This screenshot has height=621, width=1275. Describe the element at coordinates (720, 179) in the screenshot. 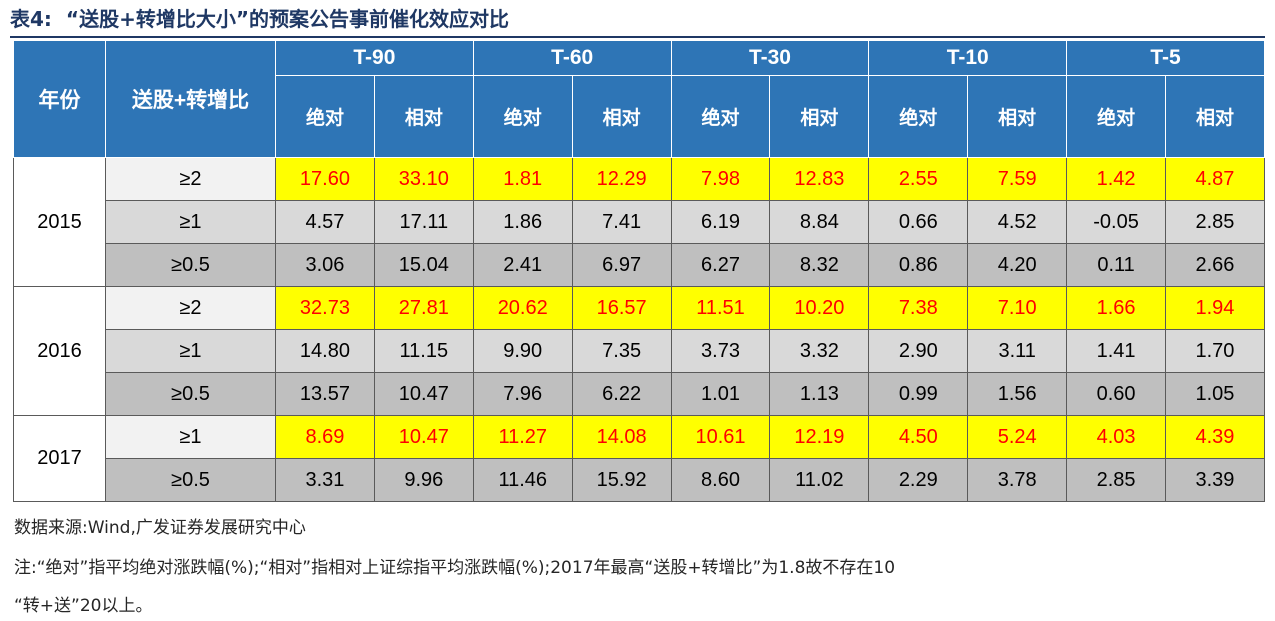

I see `value-cell: 7.98` at that location.